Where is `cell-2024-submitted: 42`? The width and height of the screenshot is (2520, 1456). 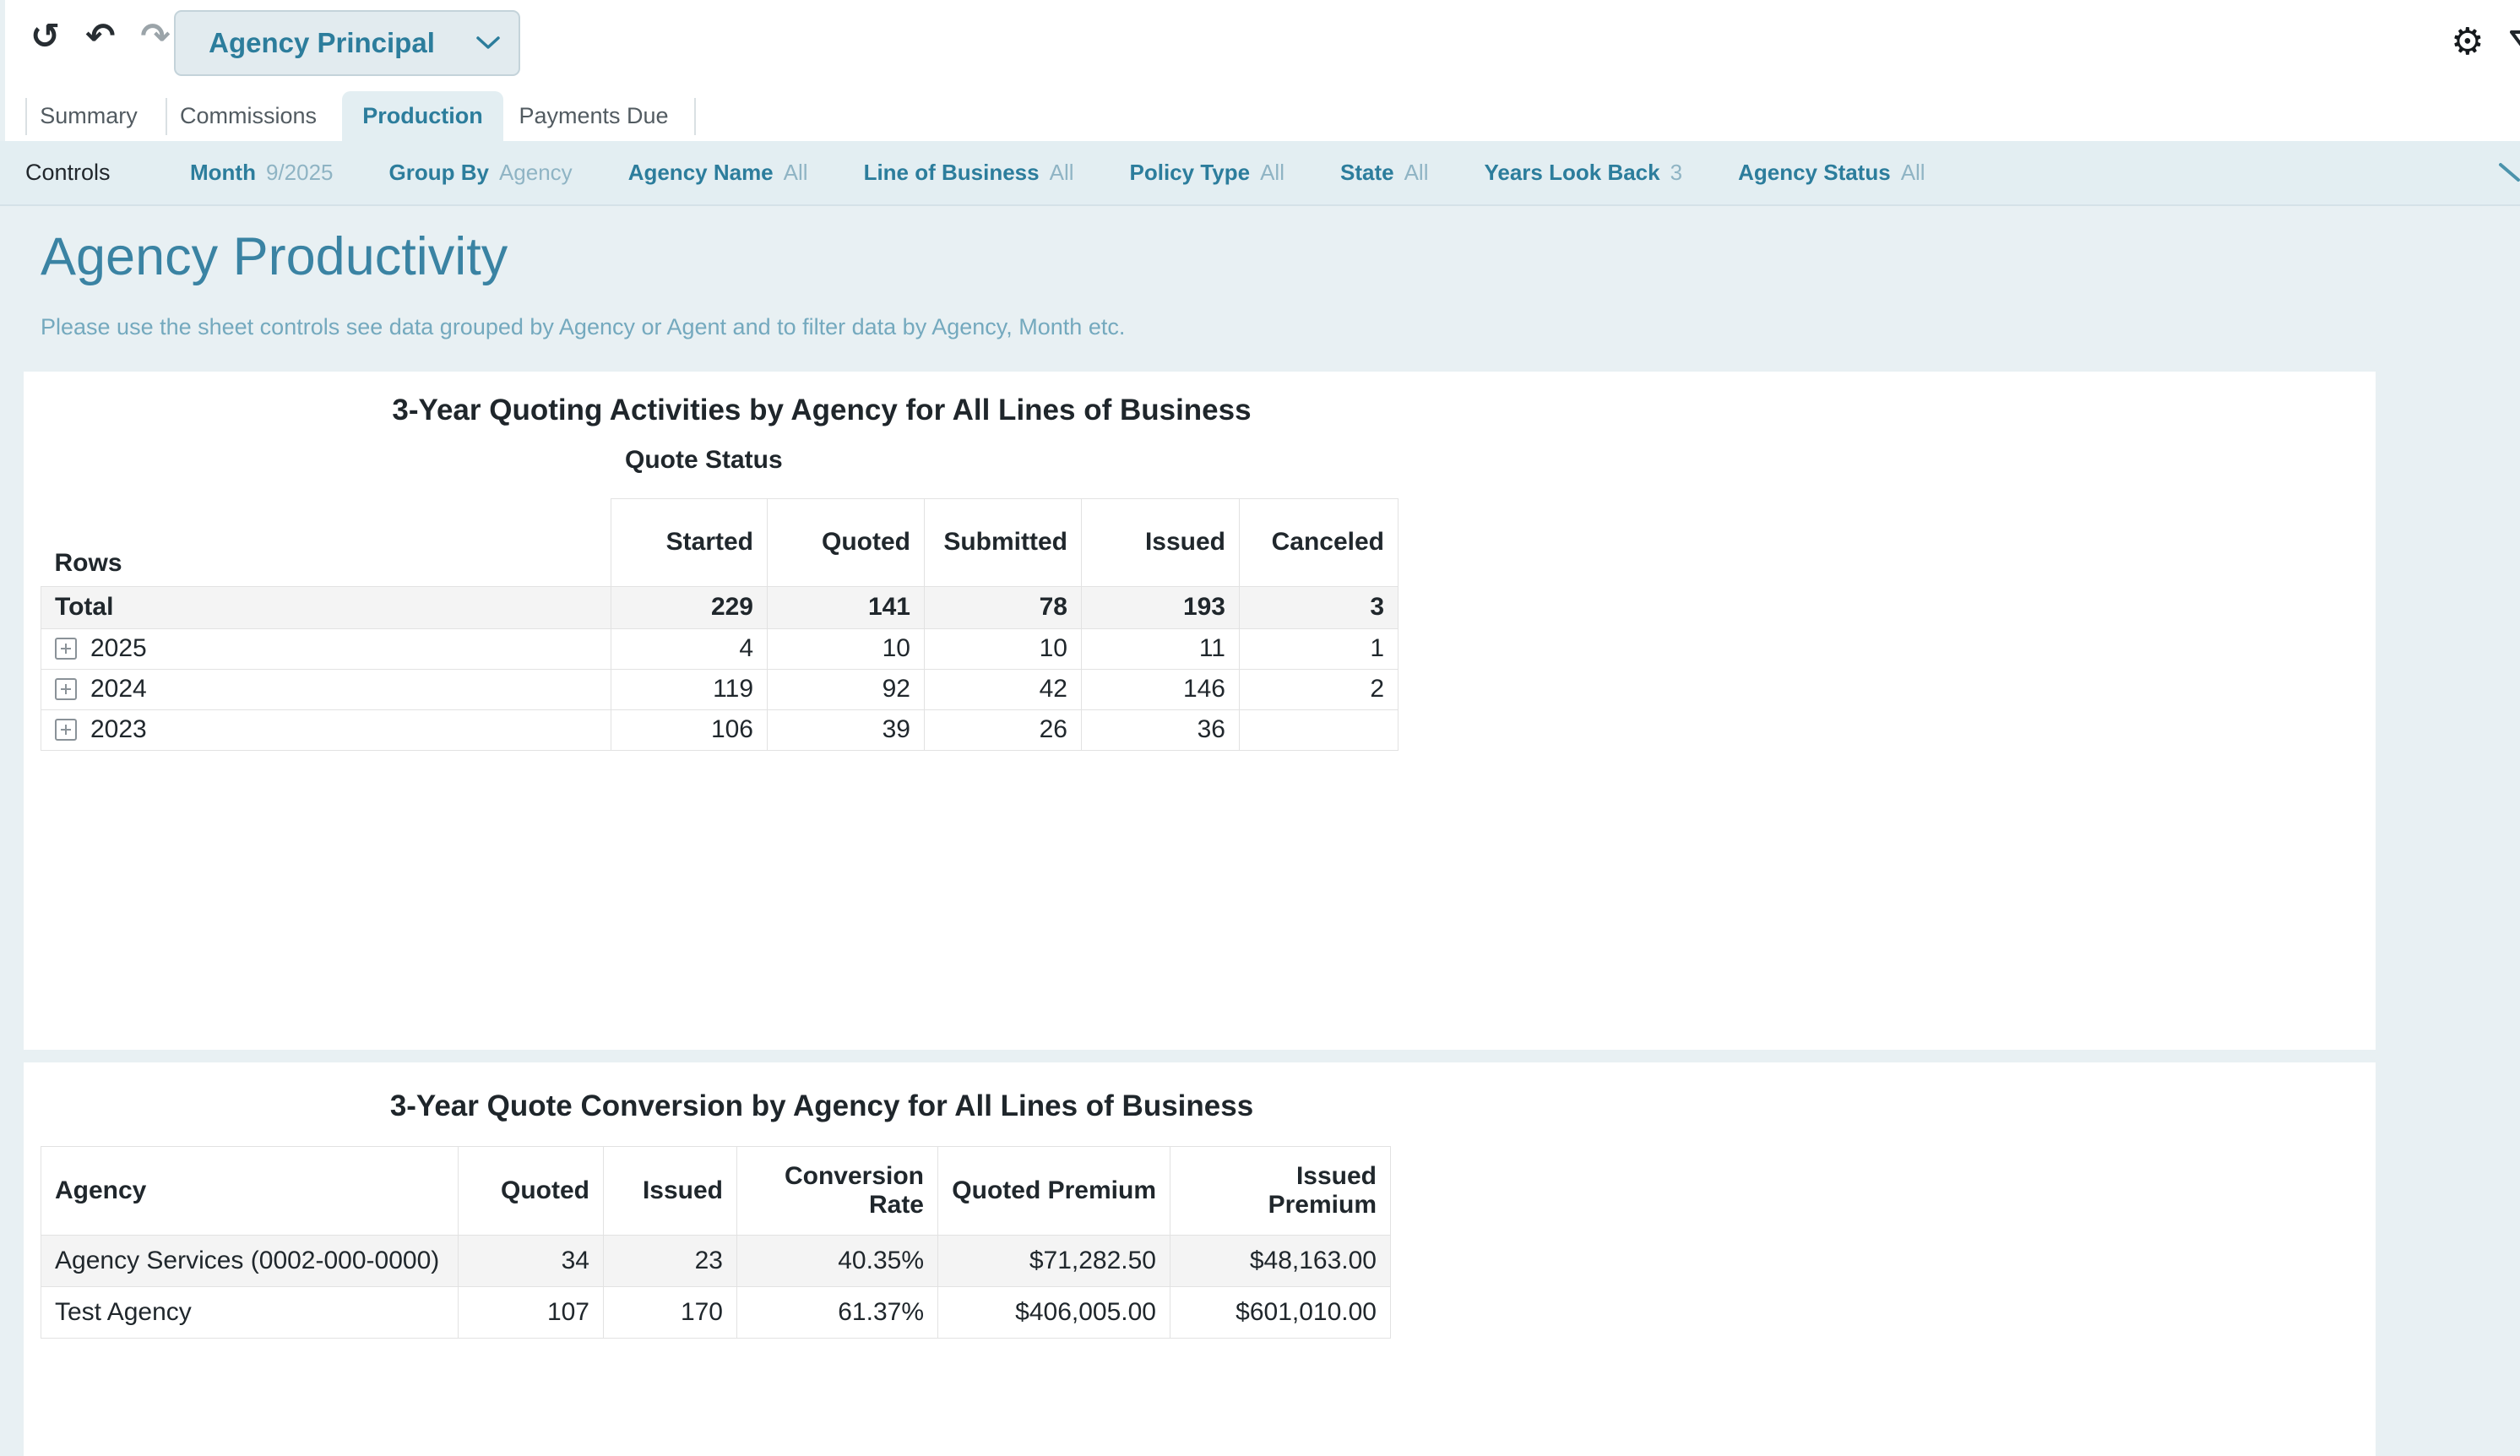 cell-2024-submitted: 42 is located at coordinates (1003, 689).